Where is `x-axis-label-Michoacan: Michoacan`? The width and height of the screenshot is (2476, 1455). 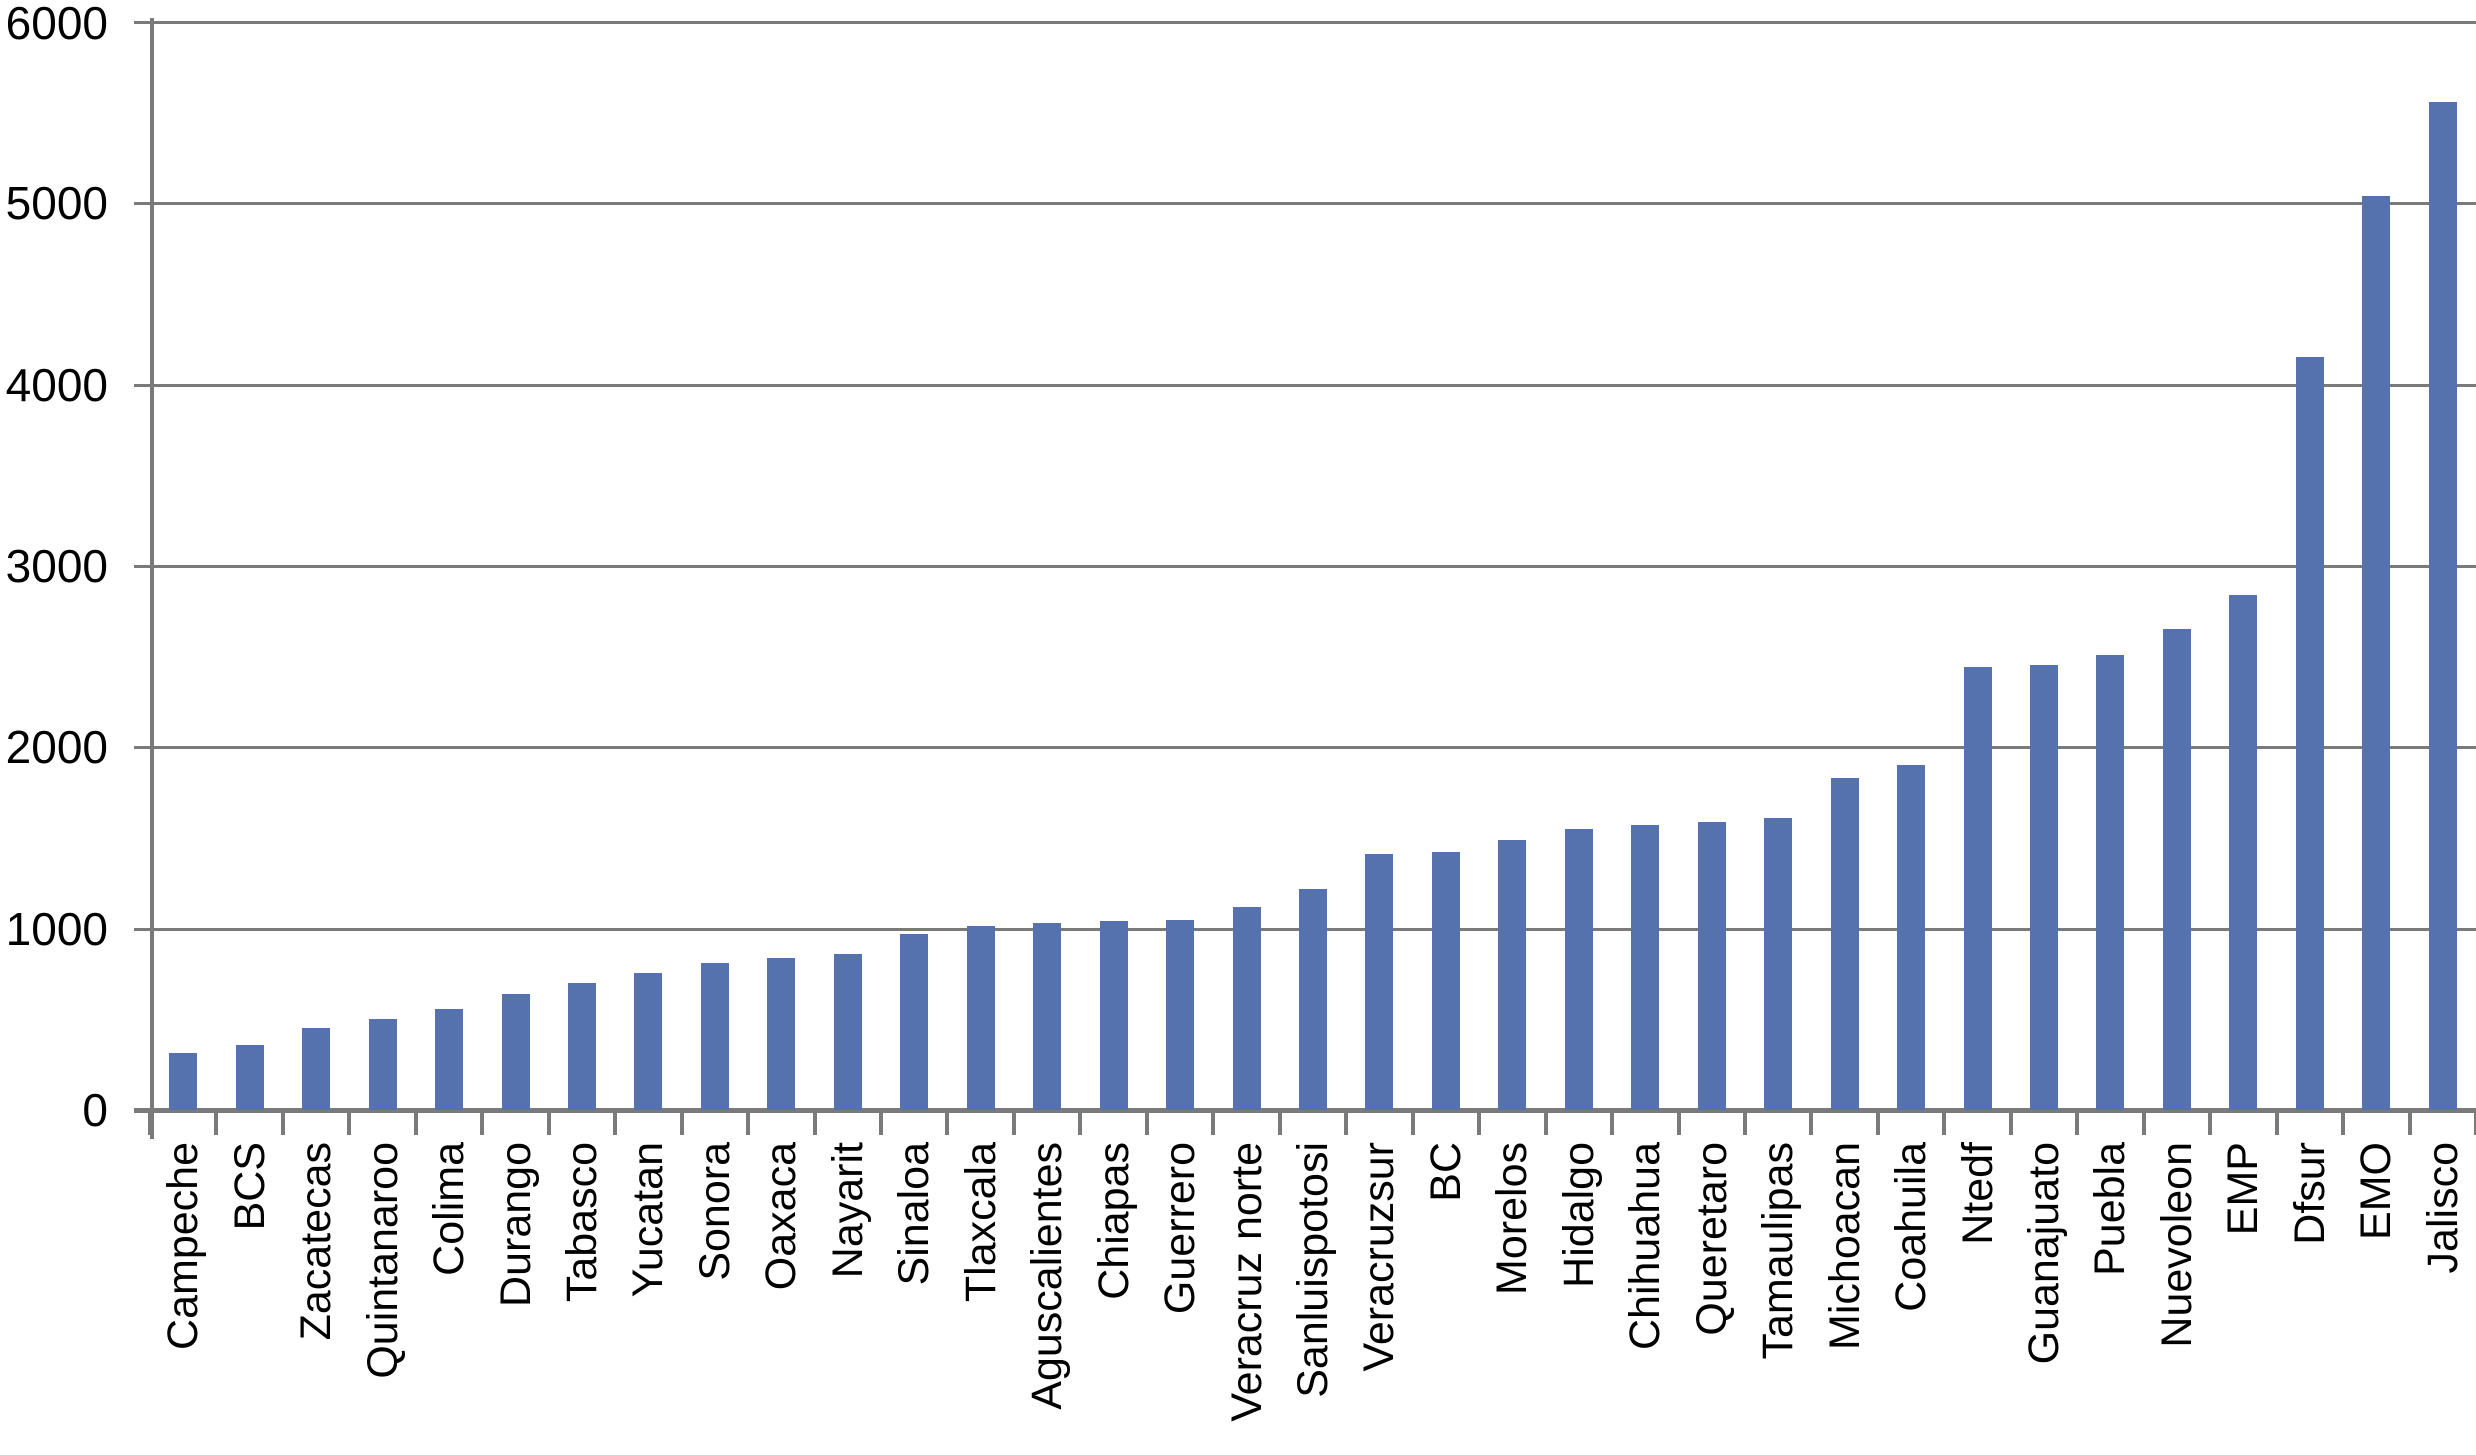
x-axis-label-Michoacan: Michoacan is located at coordinates (1844, 1246).